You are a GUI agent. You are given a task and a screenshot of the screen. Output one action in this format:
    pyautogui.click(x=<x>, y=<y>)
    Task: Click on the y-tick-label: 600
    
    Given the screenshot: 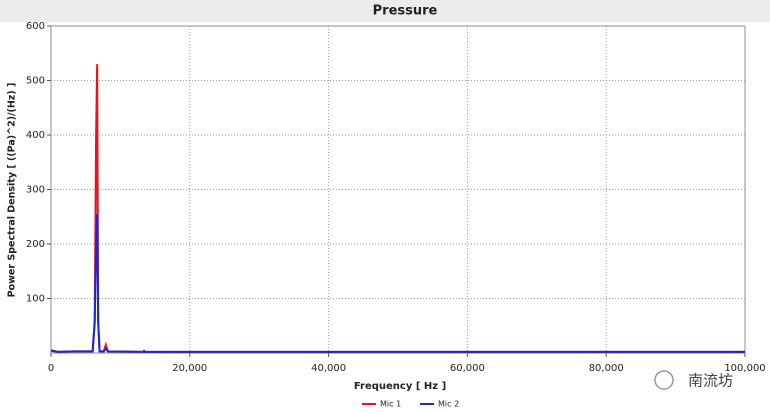 What is the action you would take?
    pyautogui.click(x=35, y=26)
    